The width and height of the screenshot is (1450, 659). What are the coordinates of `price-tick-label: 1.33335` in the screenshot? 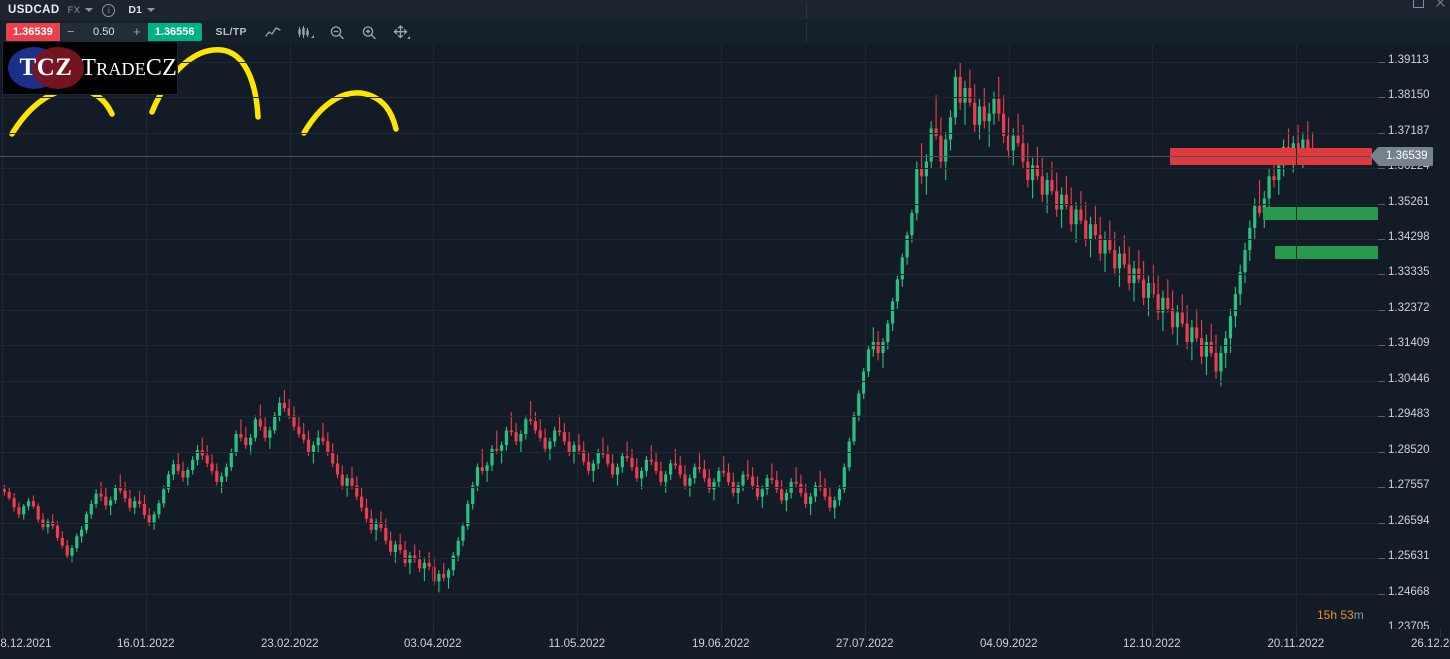 It's located at (1409, 272).